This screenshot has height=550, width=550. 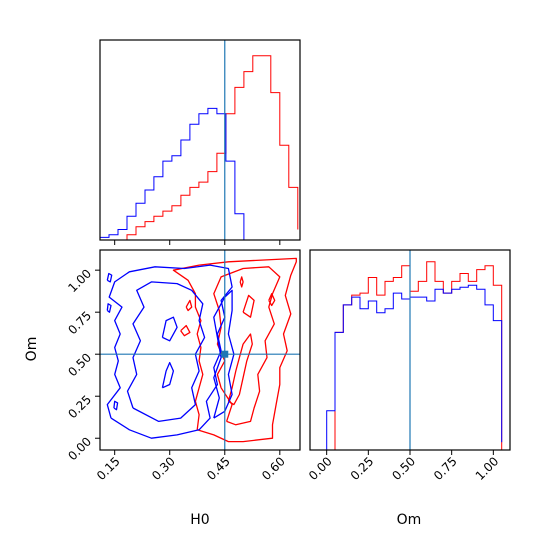 I want to click on histogram-om-red-series, so click(x=410, y=355).